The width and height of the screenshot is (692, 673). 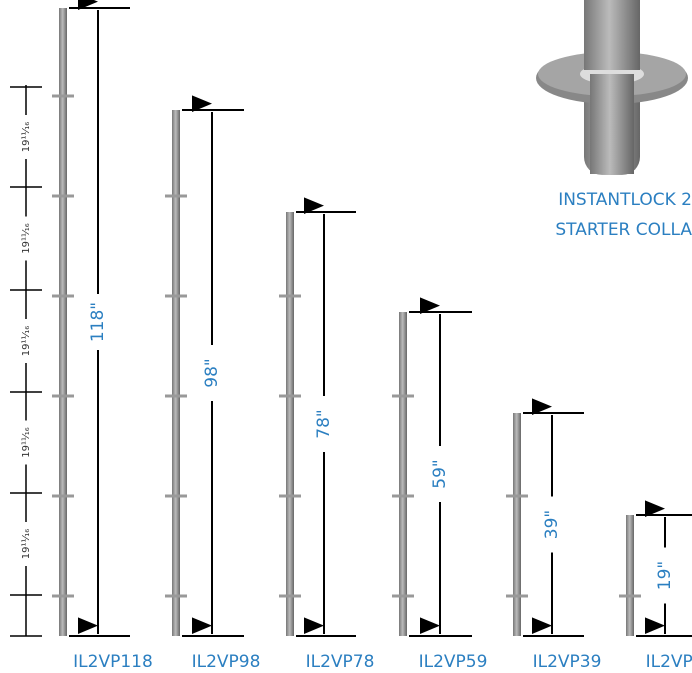 I want to click on dim-label: 39", so click(x=552, y=524).